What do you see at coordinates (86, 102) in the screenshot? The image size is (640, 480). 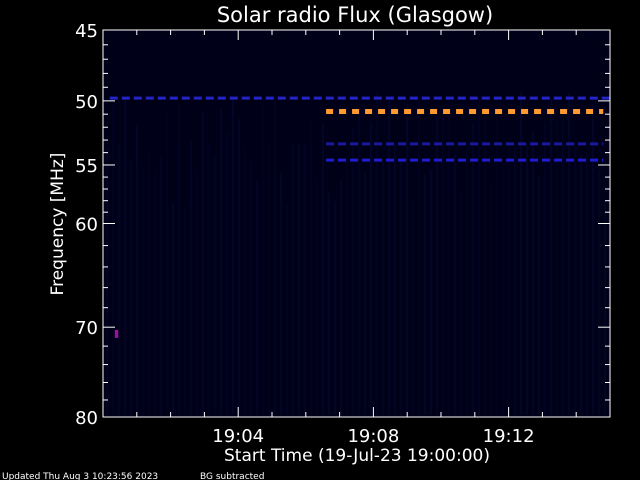 I see `y-tick-label: 50` at bounding box center [86, 102].